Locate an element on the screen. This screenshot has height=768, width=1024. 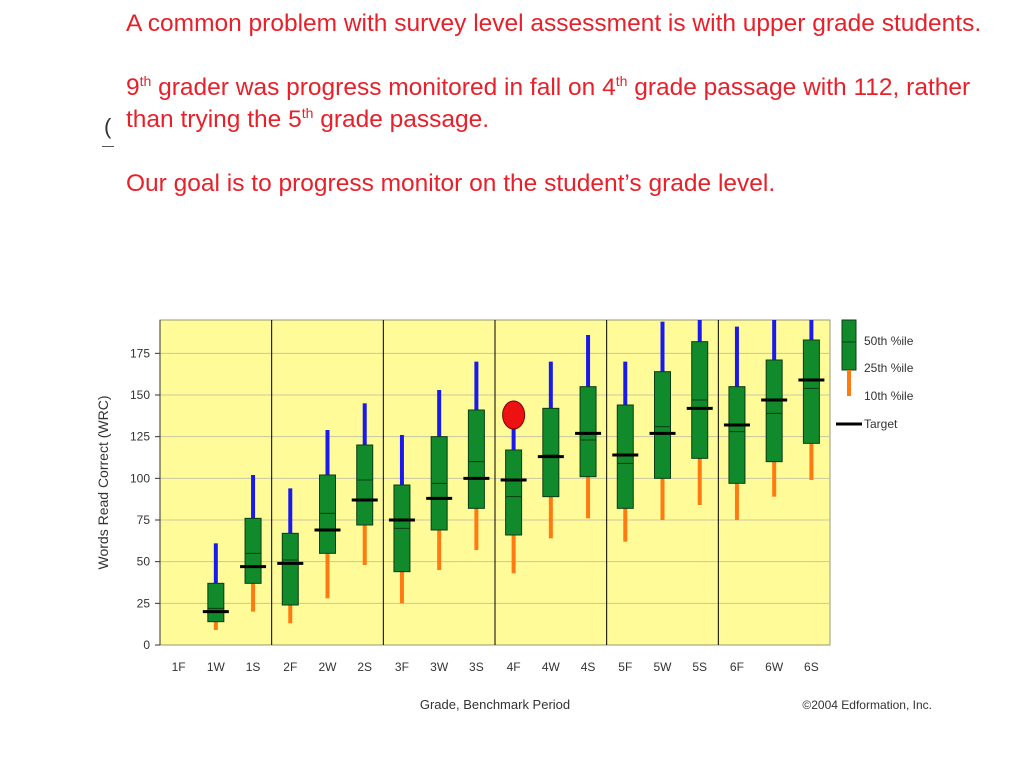
x-tick-label: 2W is located at coordinates (328, 667).